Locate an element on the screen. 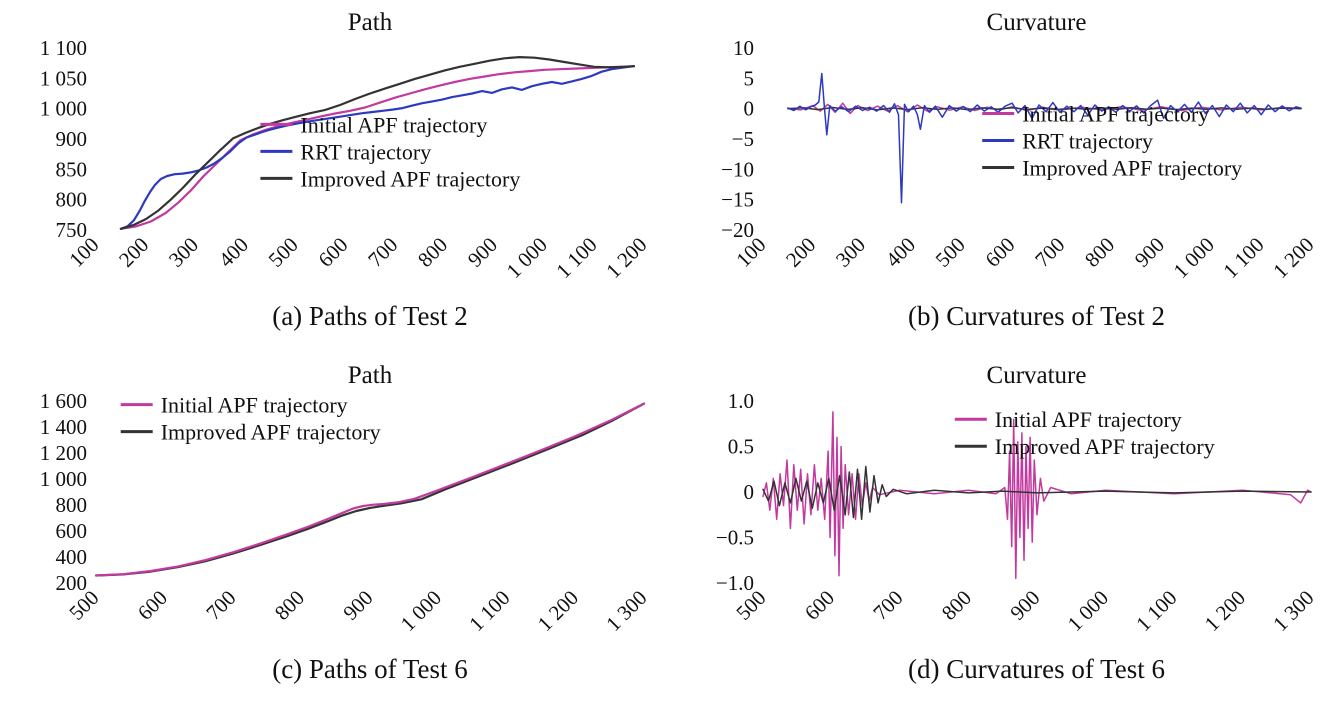 Image resolution: width=1333 pixels, height=707 pixels. chart-b-title: Curvature is located at coordinates (1036, 22).